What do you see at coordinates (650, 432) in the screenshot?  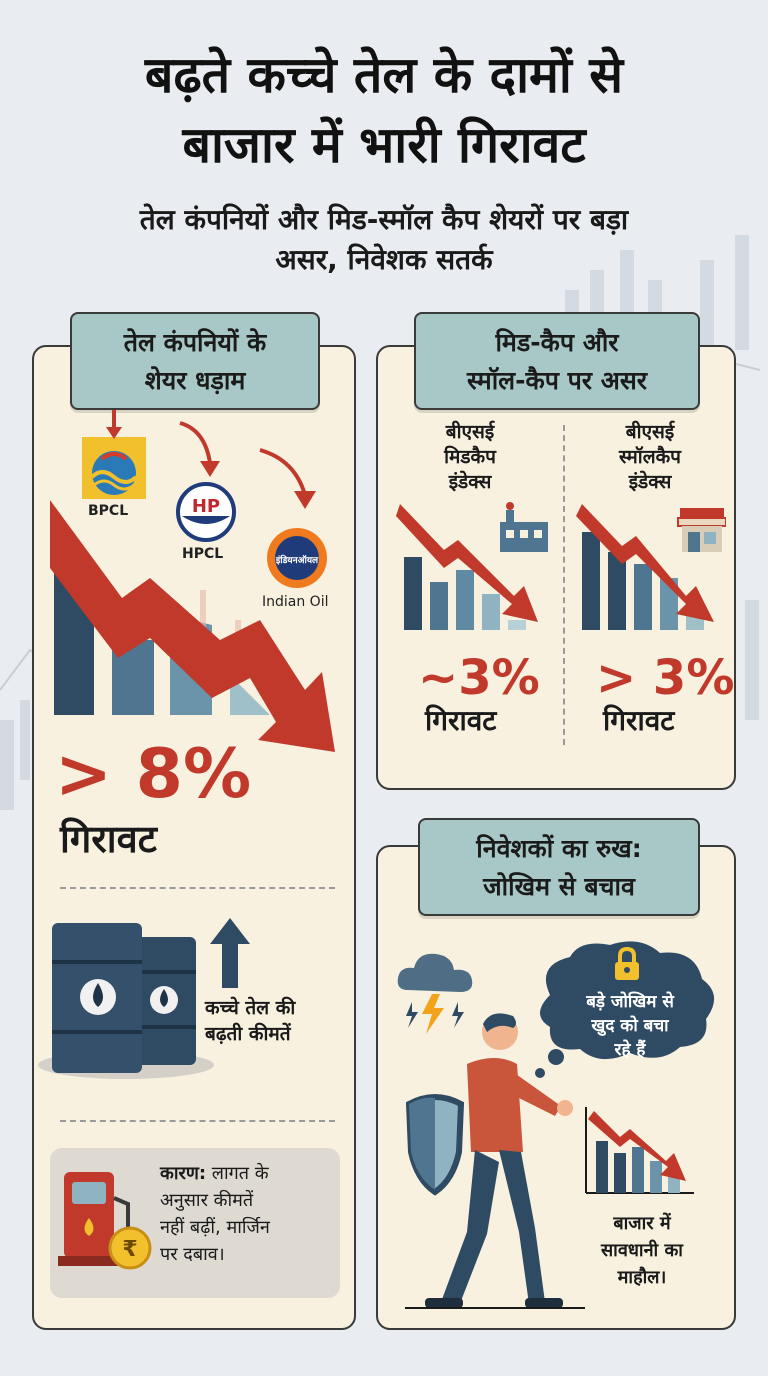 I see `smallcap-line-1: बीएसई` at bounding box center [650, 432].